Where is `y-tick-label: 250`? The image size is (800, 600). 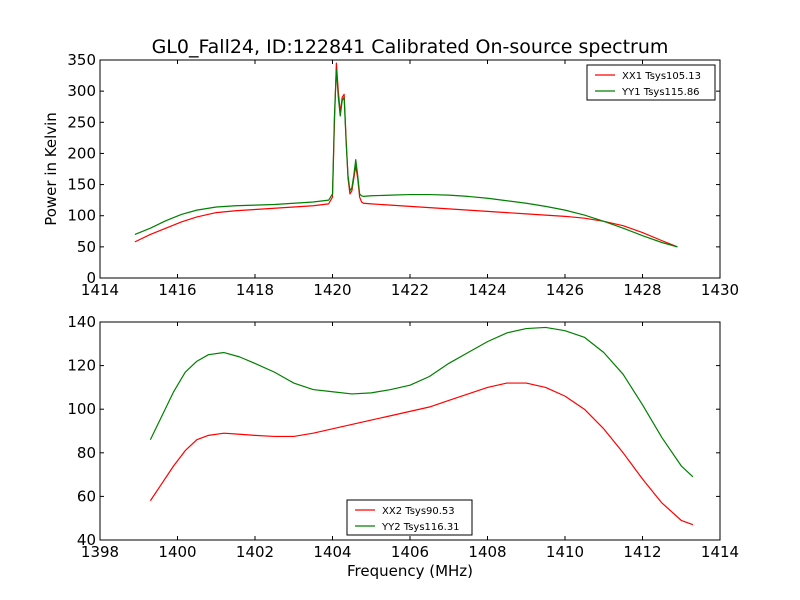
y-tick-label: 250 is located at coordinates (81, 122).